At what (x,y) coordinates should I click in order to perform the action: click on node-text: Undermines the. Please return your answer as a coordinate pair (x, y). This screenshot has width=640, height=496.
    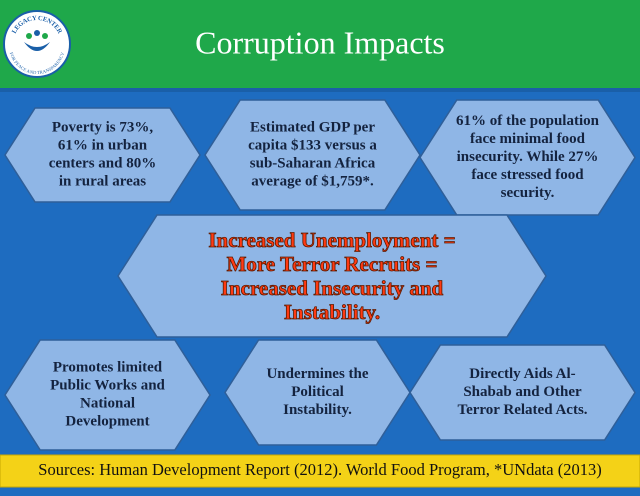
    Looking at the image, I should click on (317, 374).